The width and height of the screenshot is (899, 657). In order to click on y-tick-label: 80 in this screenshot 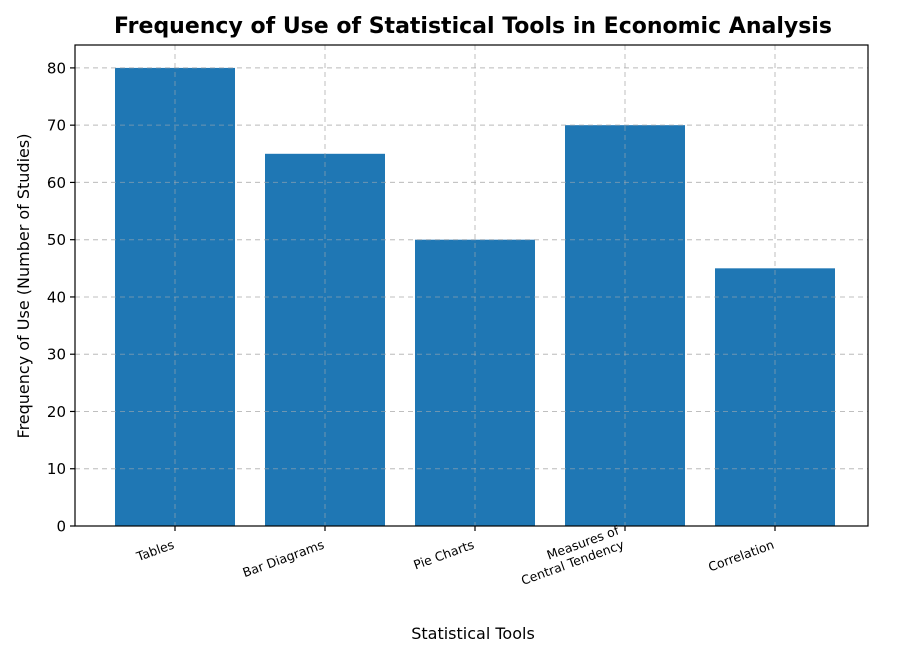, I will do `click(56, 68)`.